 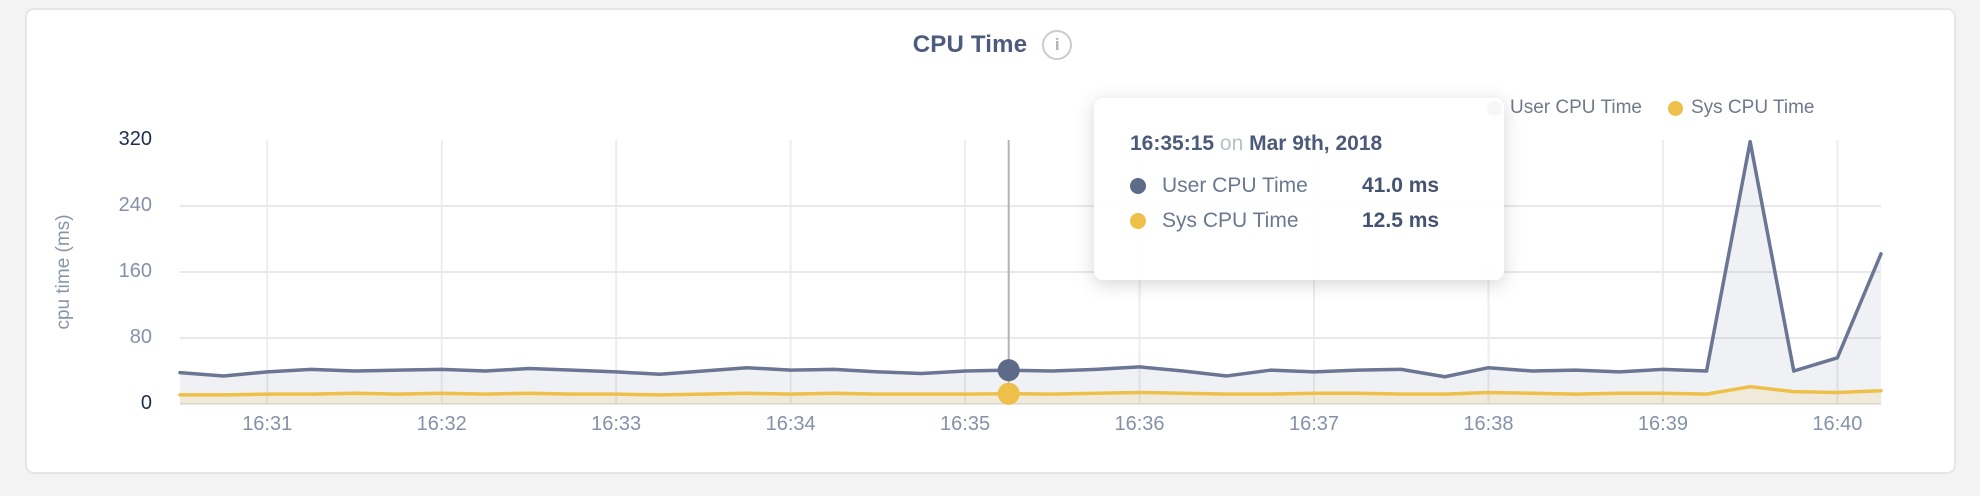 I want to click on tooltip-series-value: 41.0 ms, so click(x=1401, y=185).